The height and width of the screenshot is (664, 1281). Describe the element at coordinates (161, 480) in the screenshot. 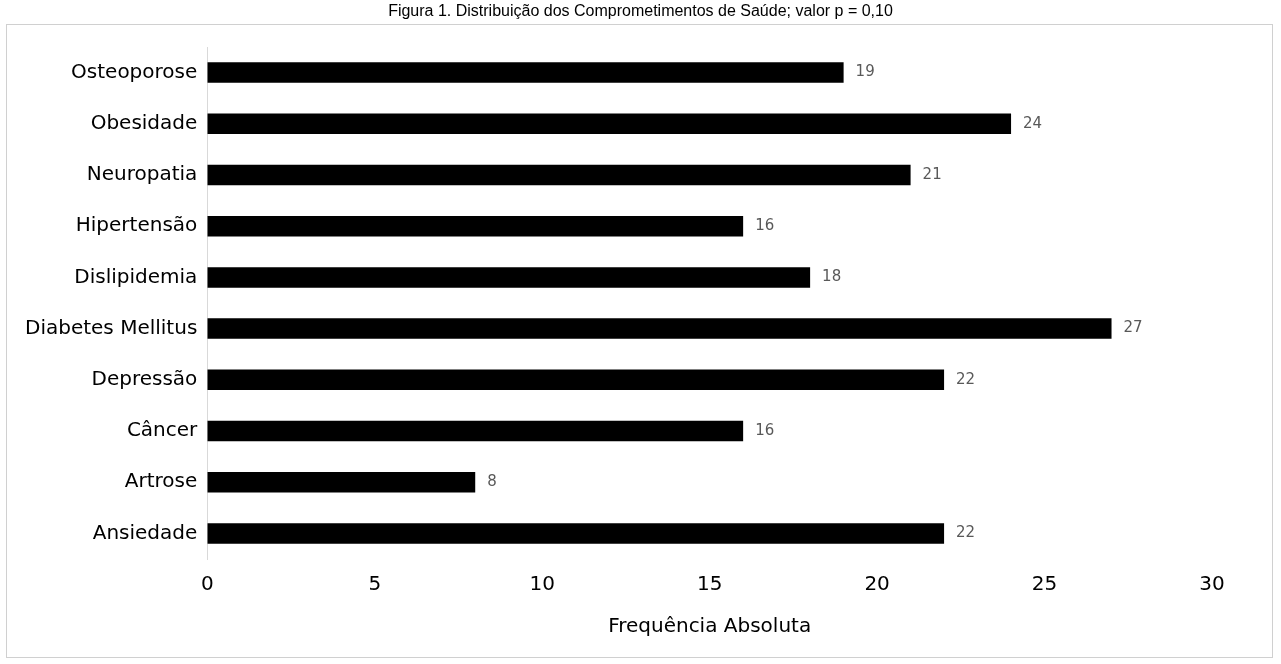

I see `y-tick-label: Artrose` at that location.